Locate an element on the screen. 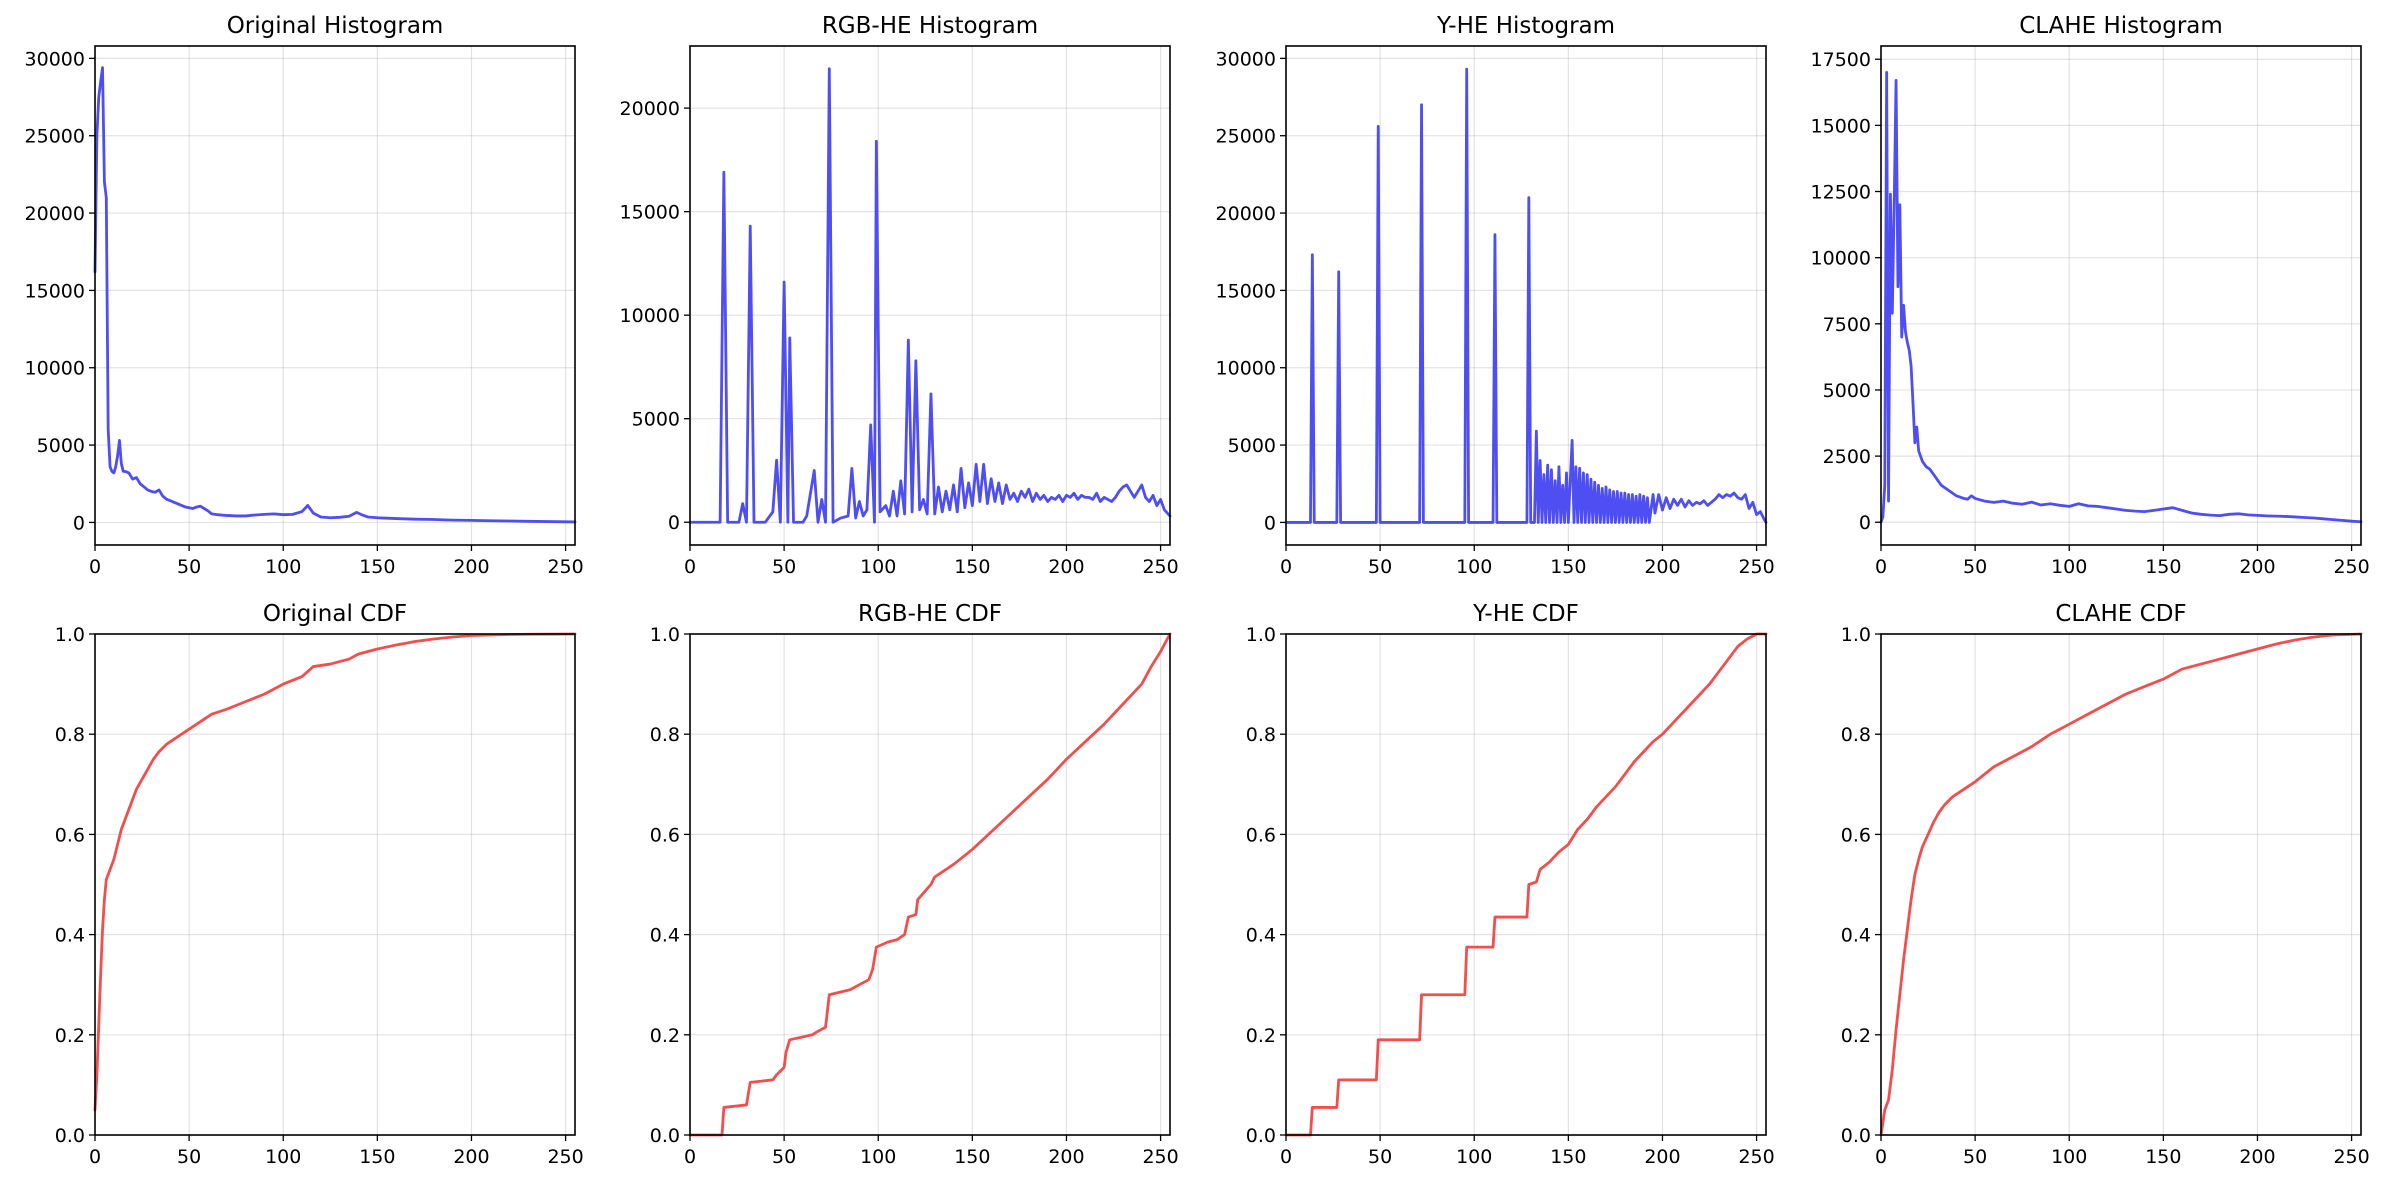 The width and height of the screenshot is (2383, 1183). rgb-he-cdf-axes-frame is located at coordinates (930, 884).